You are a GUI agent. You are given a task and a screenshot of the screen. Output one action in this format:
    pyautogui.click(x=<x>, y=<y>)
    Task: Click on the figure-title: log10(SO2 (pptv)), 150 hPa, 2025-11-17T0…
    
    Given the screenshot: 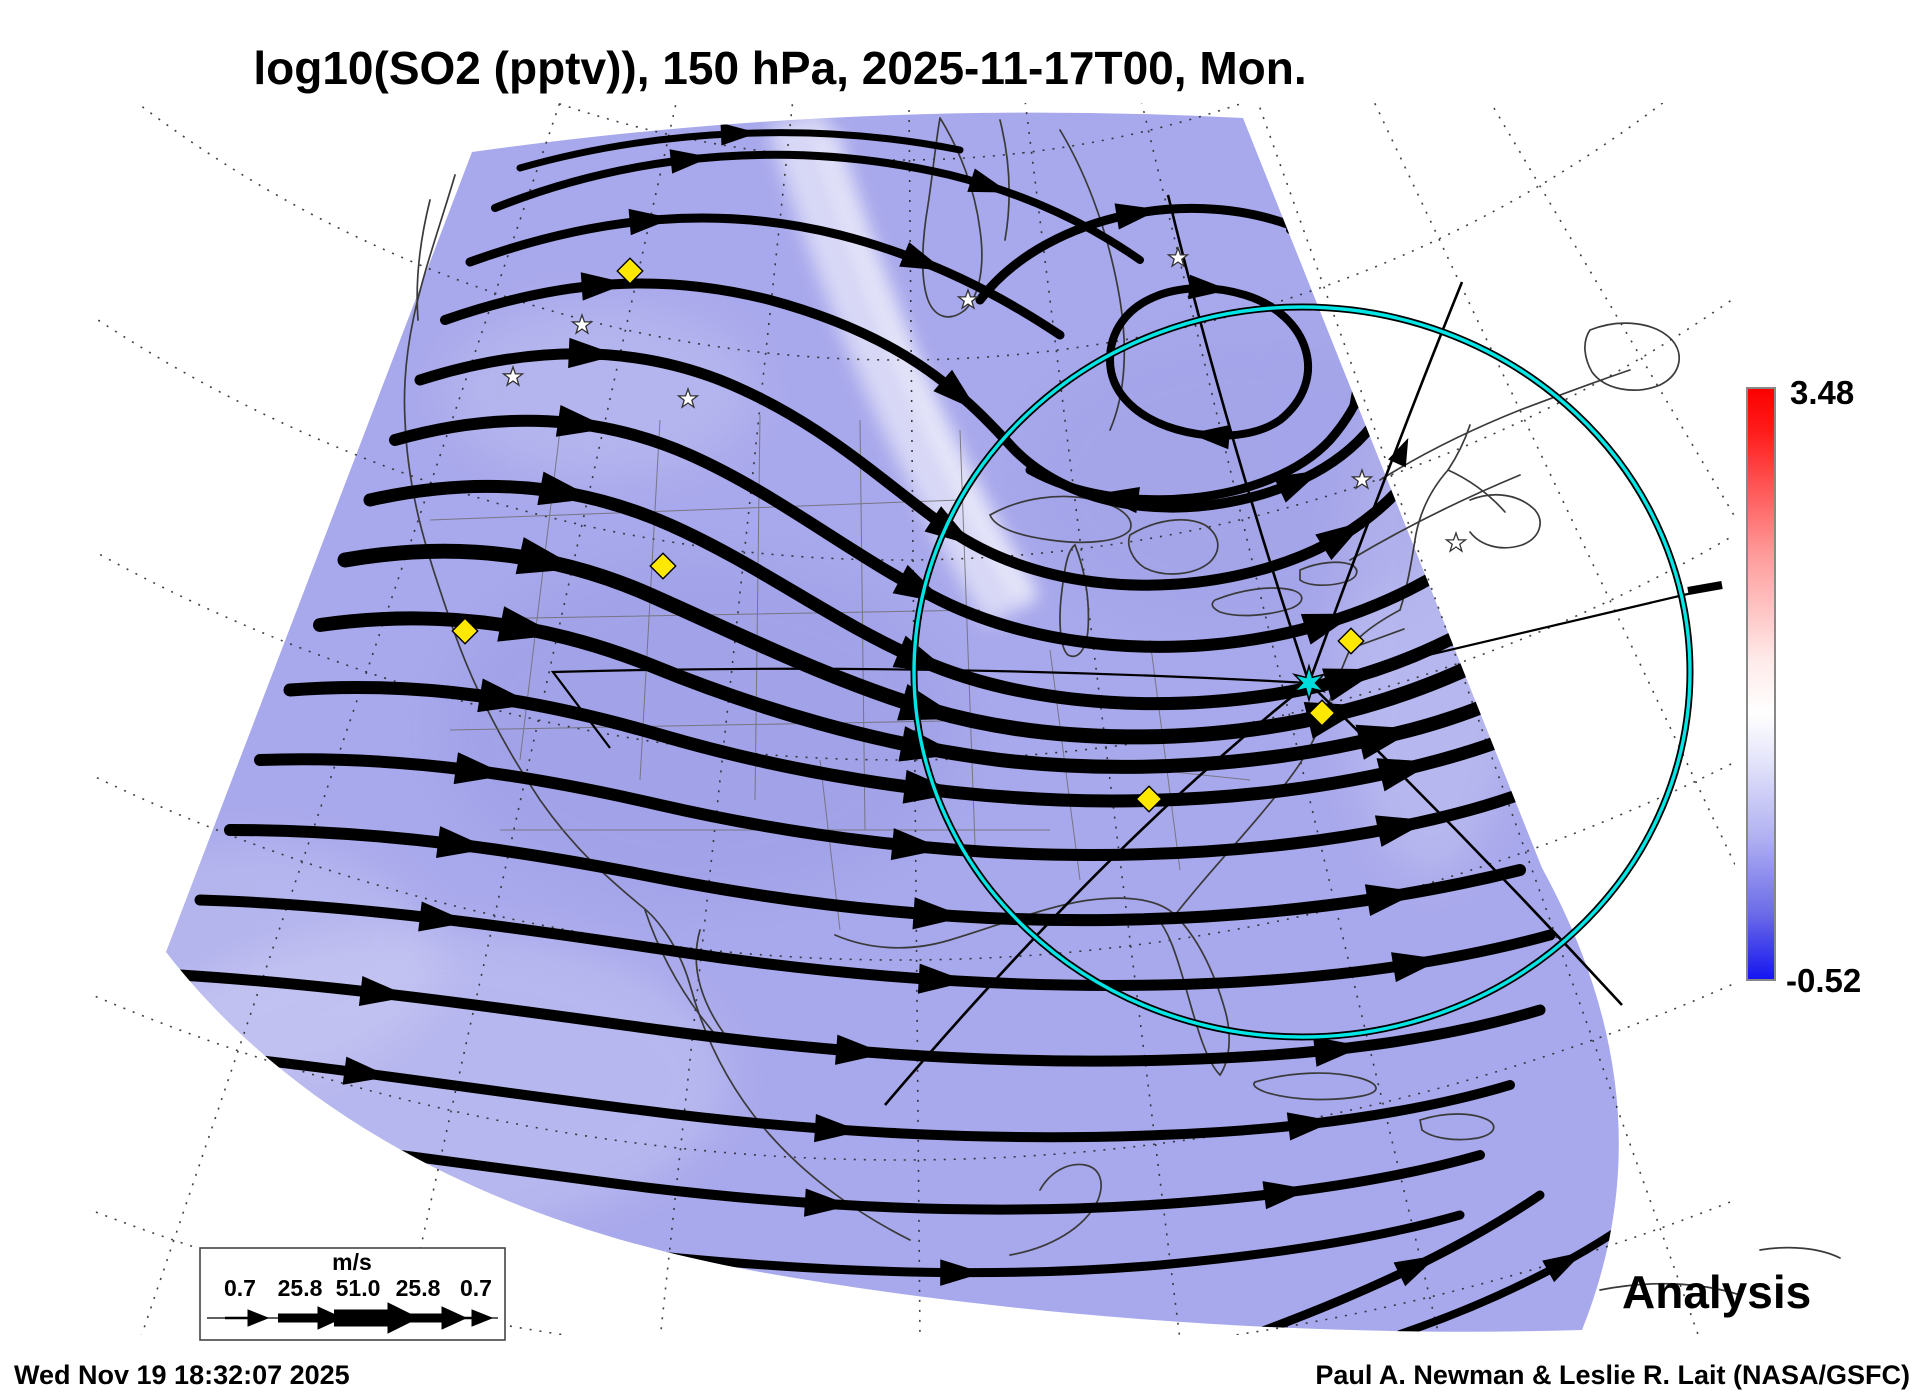 What is the action you would take?
    pyautogui.click(x=779, y=68)
    